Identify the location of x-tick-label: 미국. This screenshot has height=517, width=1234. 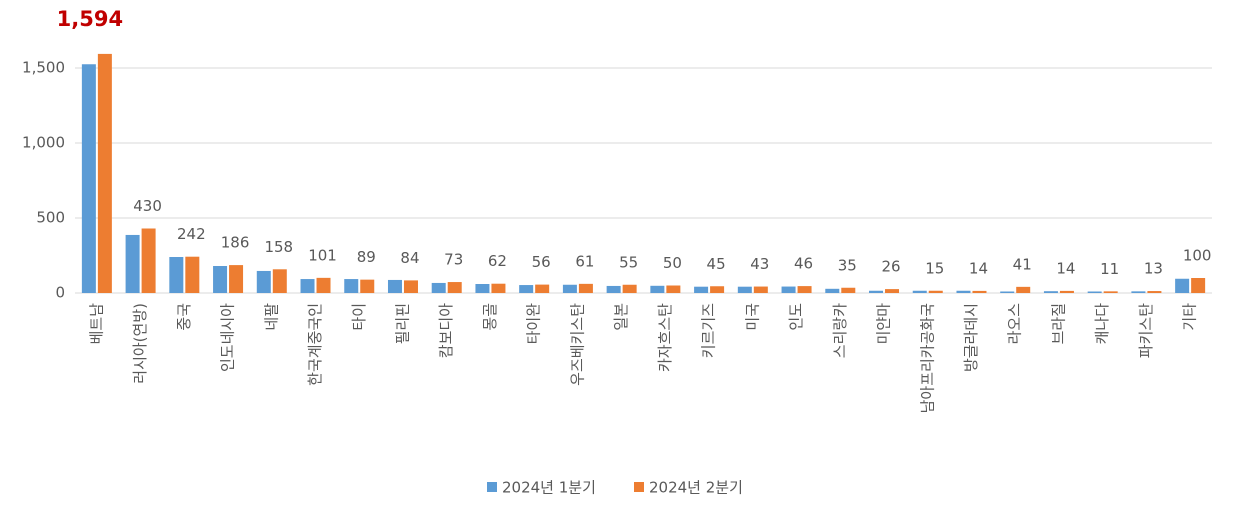
(752, 317).